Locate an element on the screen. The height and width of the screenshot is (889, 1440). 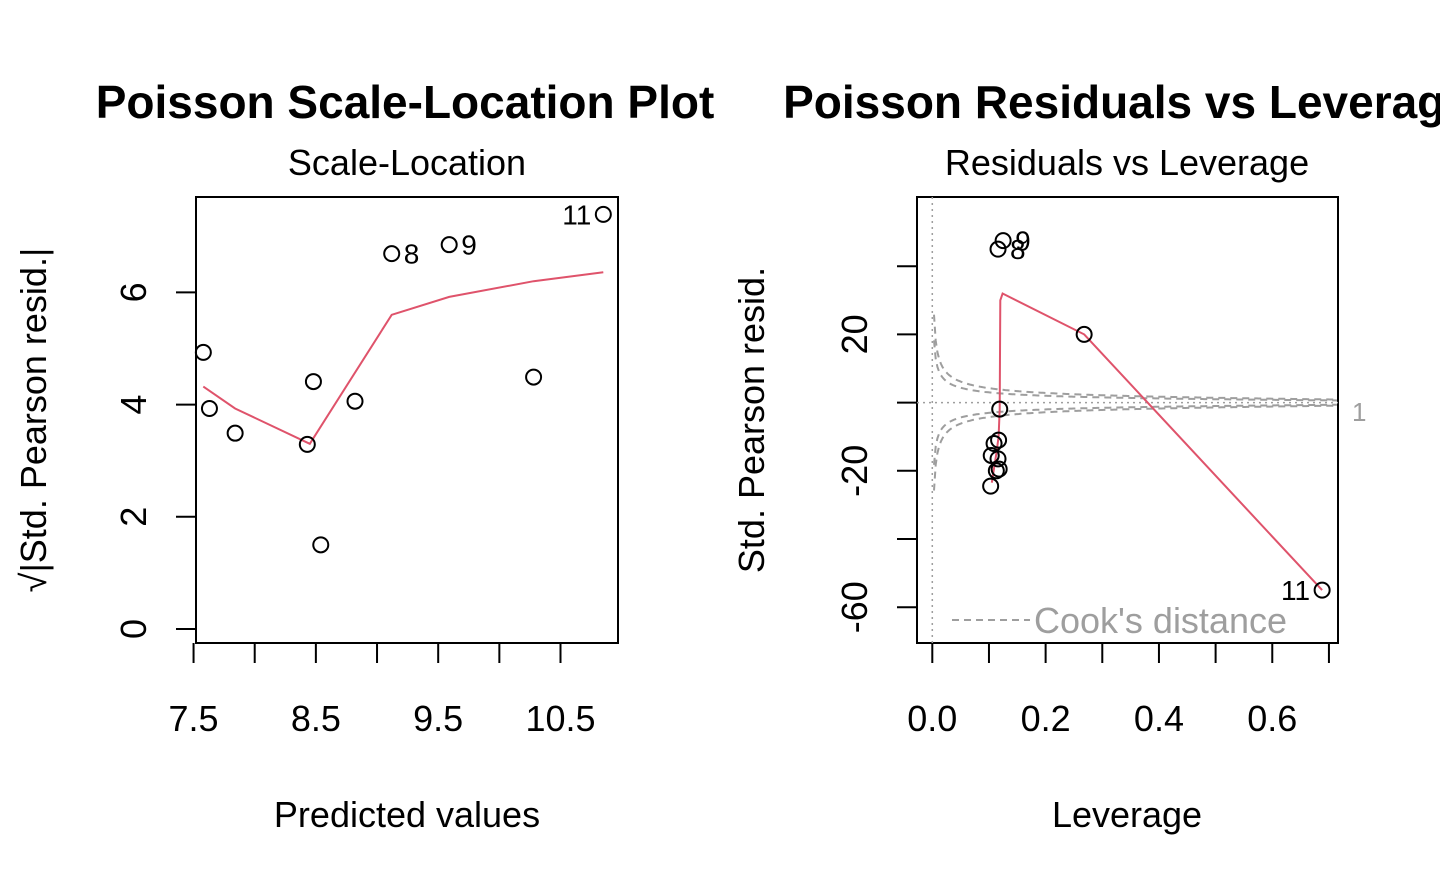
panel2-cooks-distance-contours is located at coordinates (1135, 402).